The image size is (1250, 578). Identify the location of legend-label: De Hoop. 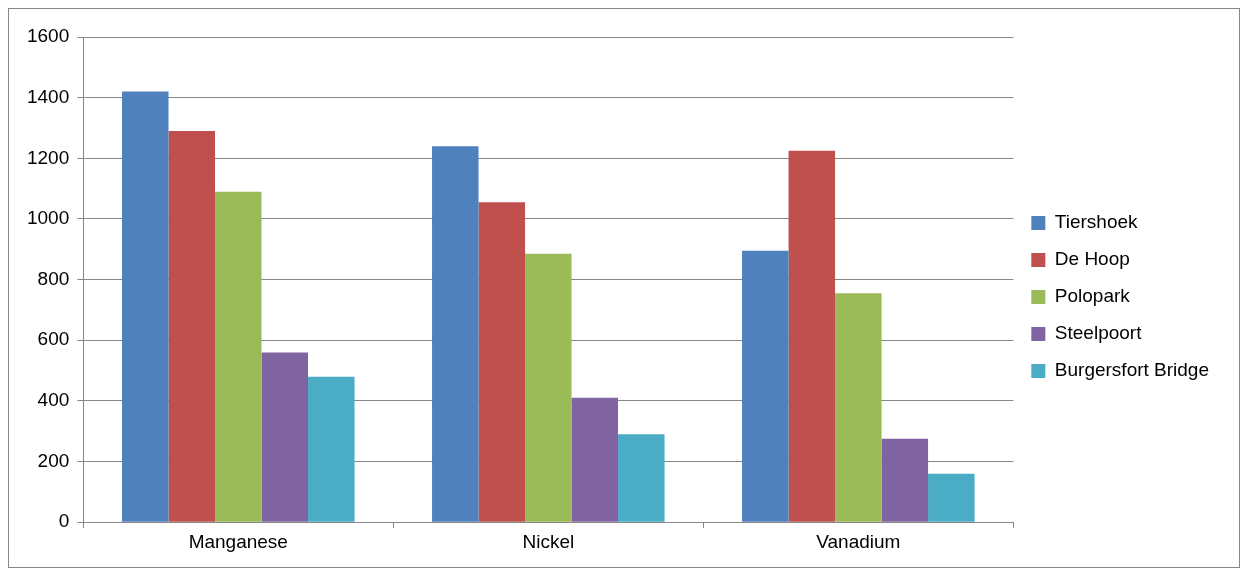
(1092, 259).